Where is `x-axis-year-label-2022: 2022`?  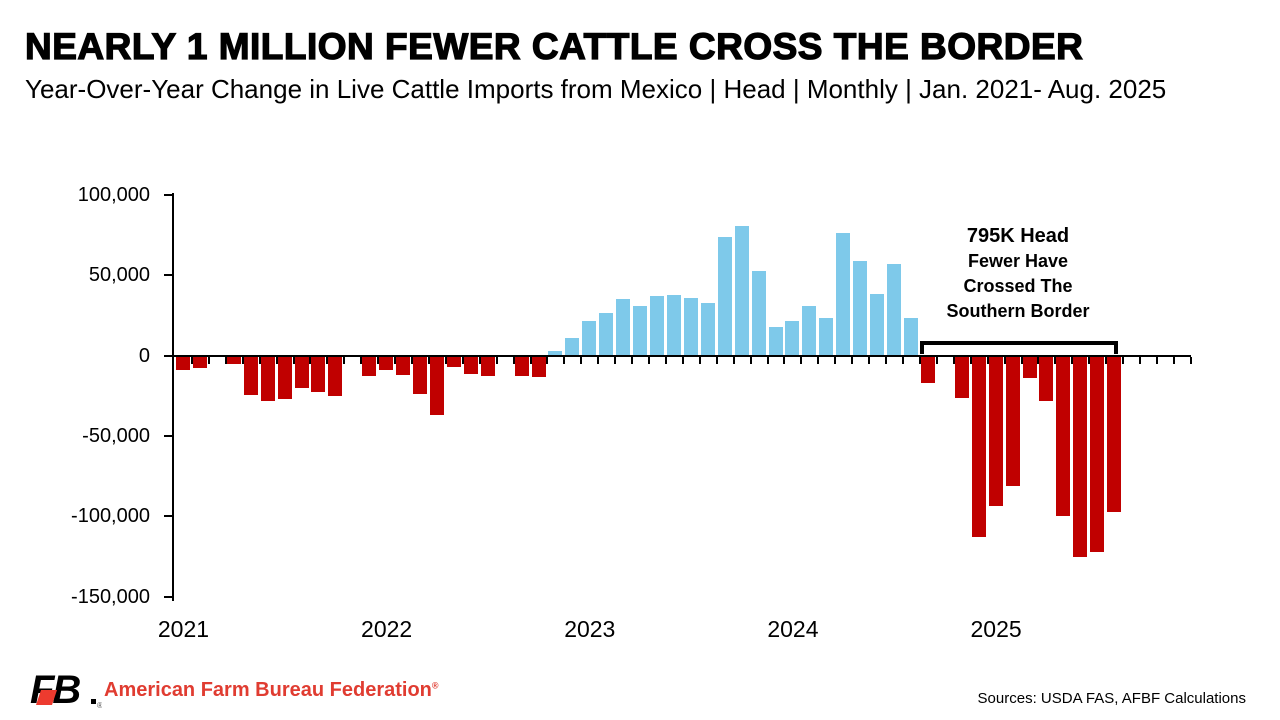 x-axis-year-label-2022: 2022 is located at coordinates (387, 629).